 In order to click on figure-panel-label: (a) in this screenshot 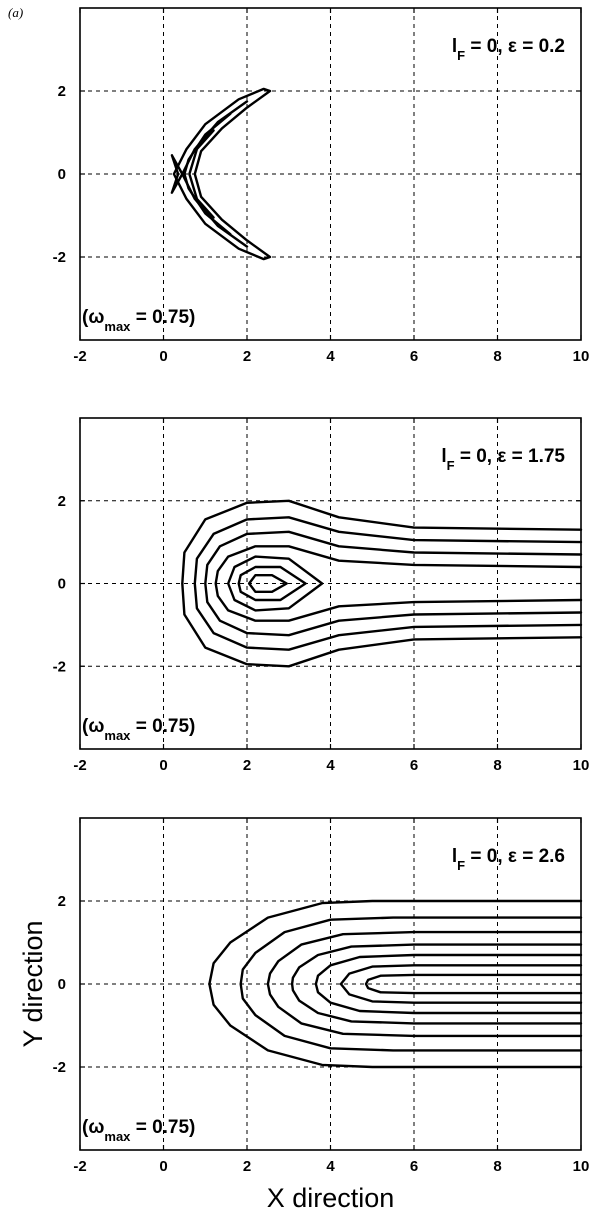, I will do `click(15, 12)`.